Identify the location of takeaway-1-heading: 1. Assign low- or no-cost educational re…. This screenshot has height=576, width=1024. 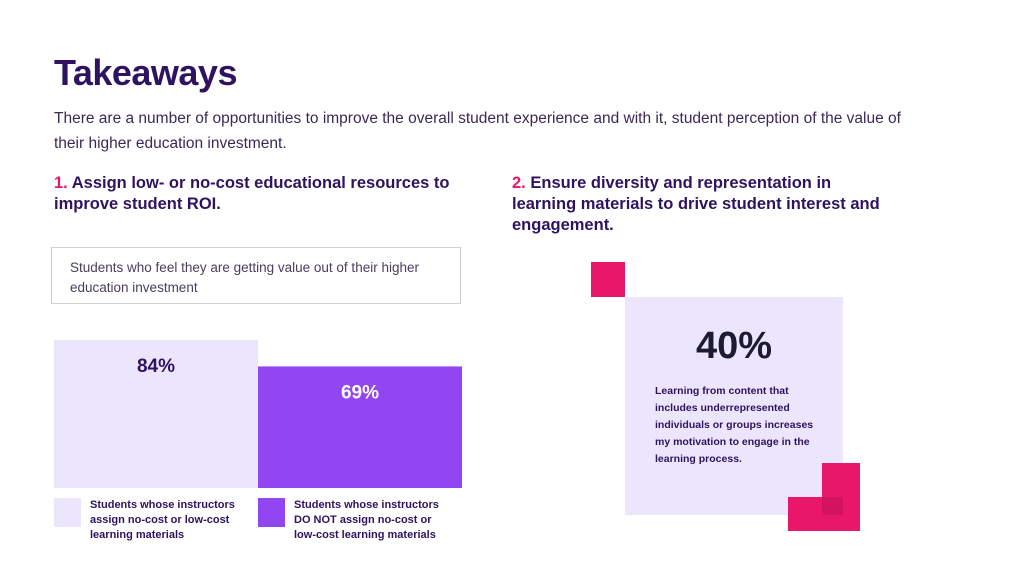
(264, 194).